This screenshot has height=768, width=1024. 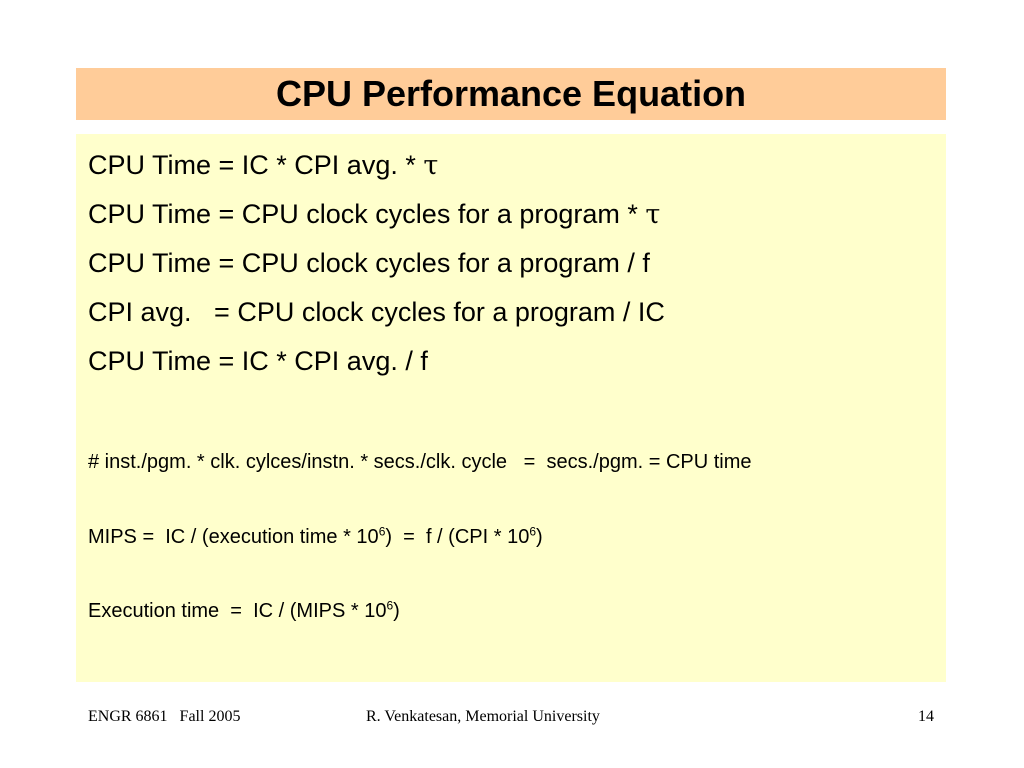 What do you see at coordinates (926, 716) in the screenshot?
I see `footer-page-number: 14` at bounding box center [926, 716].